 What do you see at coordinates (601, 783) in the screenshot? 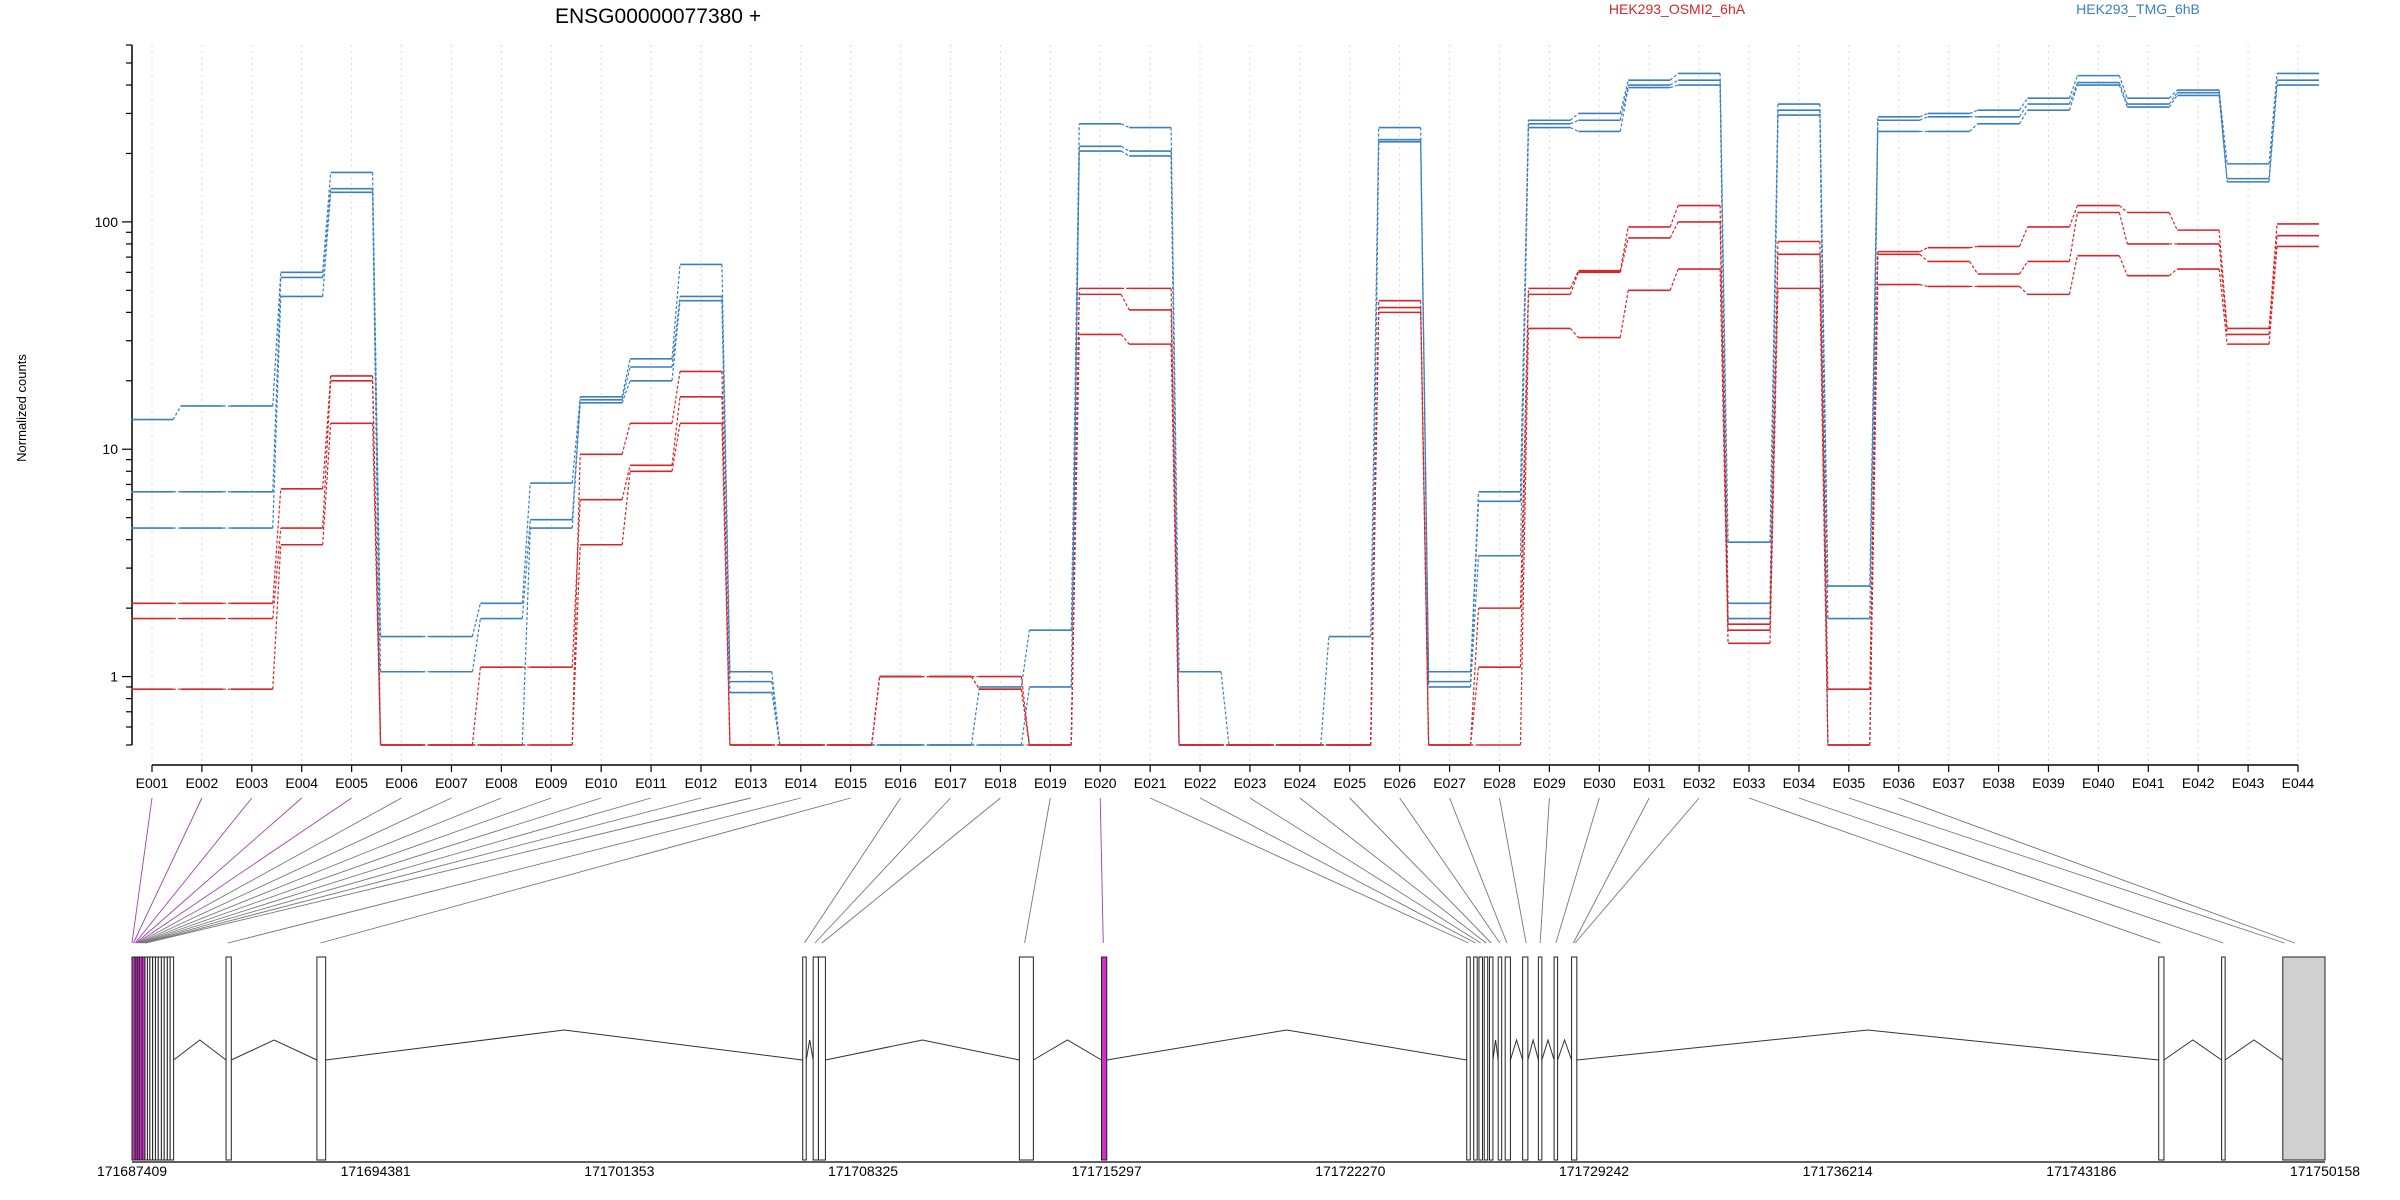
I see `x-tick-label-e010: E010` at bounding box center [601, 783].